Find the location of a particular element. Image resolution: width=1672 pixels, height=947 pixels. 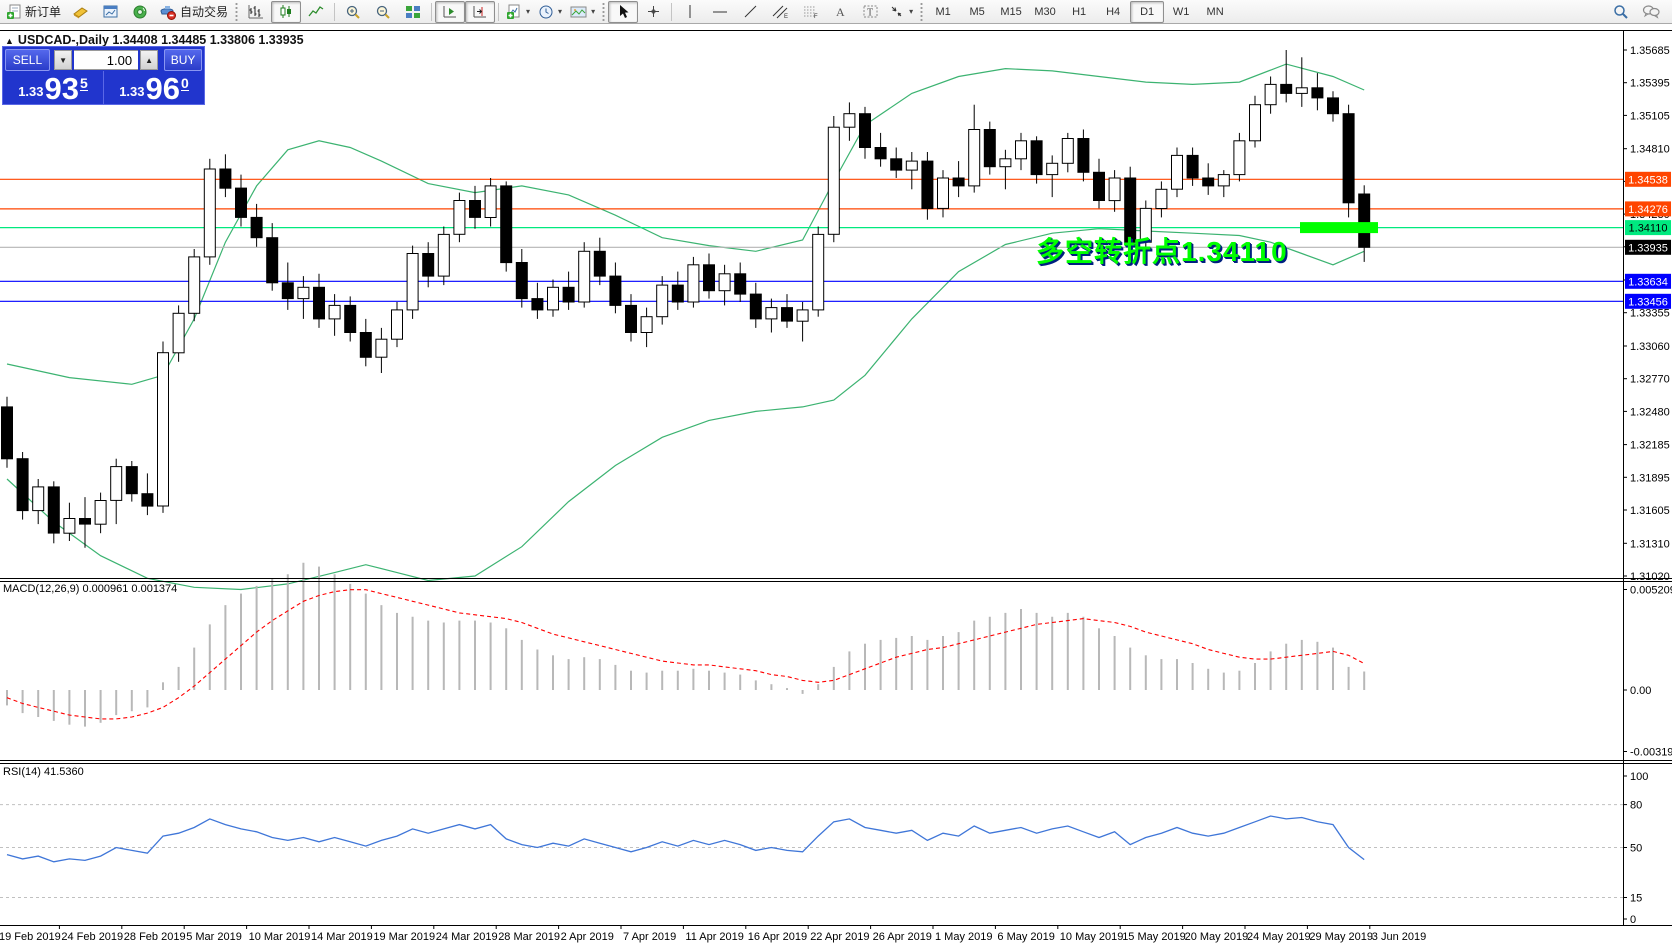

zoom-out-button is located at coordinates (383, 12).